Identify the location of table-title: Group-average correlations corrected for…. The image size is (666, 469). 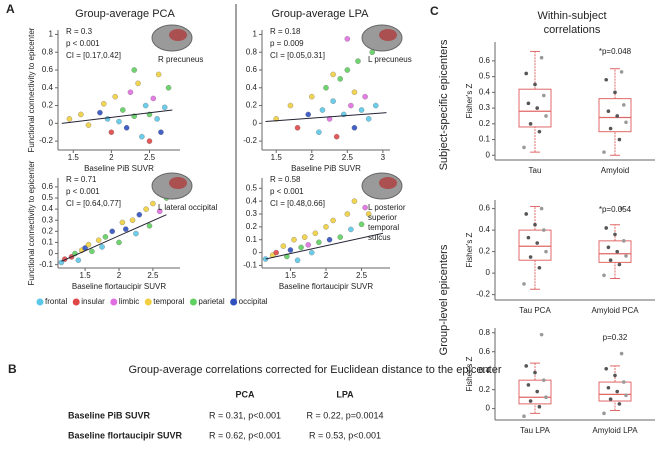
(315, 370).